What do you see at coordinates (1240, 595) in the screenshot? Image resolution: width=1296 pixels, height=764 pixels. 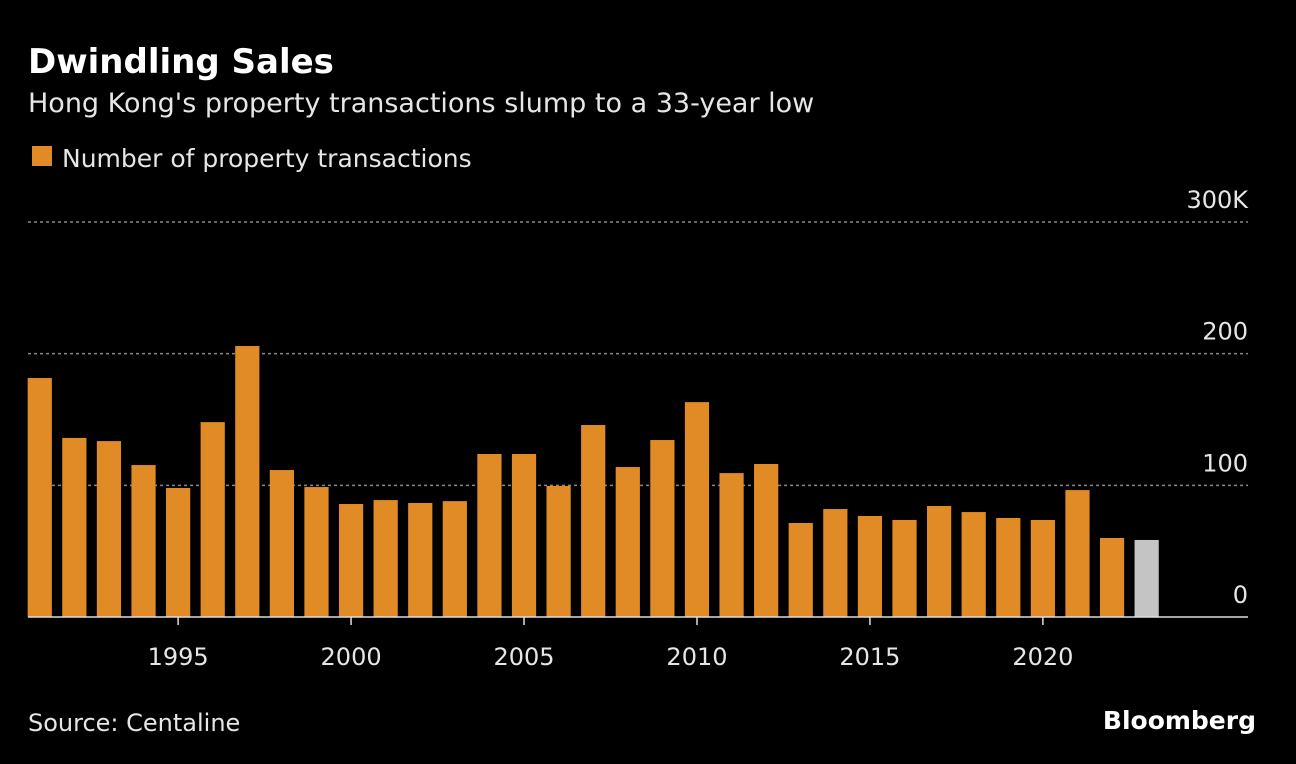 I see `y-tick-label: 0` at bounding box center [1240, 595].